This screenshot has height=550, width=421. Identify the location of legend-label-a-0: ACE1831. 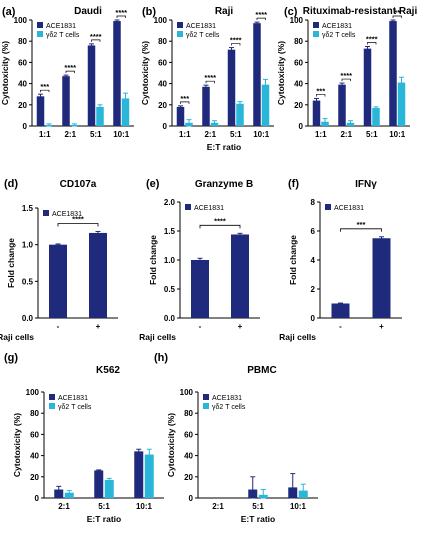
(61, 26).